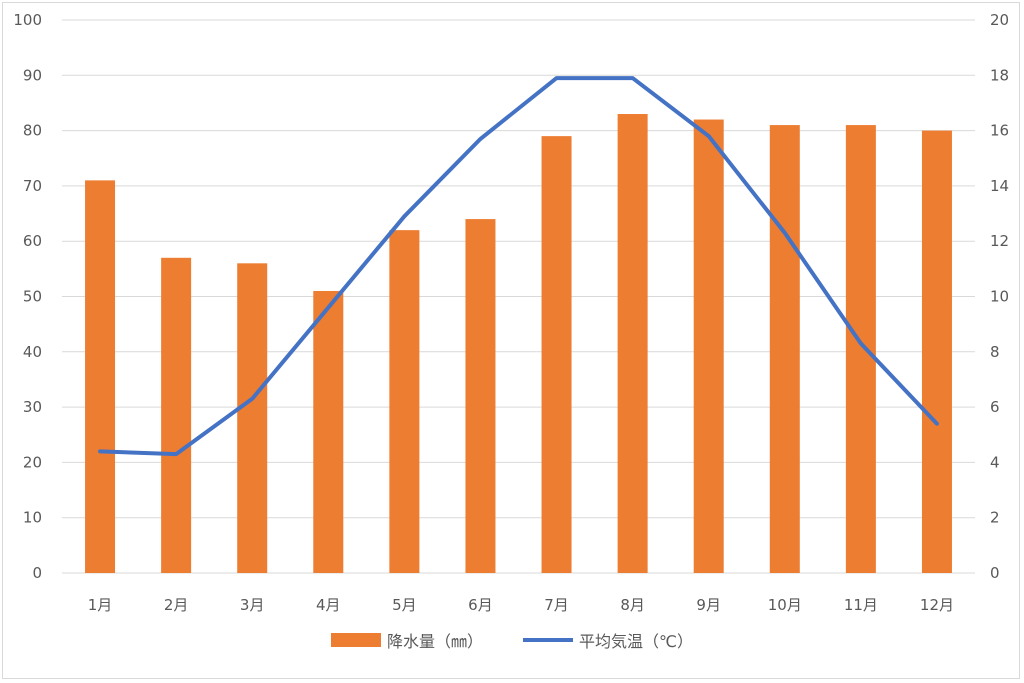 Image resolution: width=1024 pixels, height=683 pixels. What do you see at coordinates (32, 297) in the screenshot?
I see `left-tick-label: 50` at bounding box center [32, 297].